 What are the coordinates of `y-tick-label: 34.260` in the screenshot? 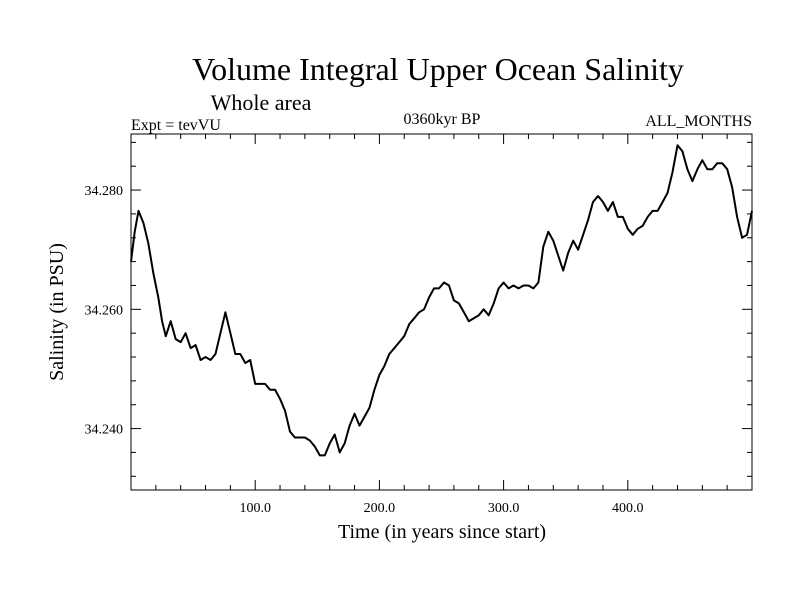 It's located at (104, 310).